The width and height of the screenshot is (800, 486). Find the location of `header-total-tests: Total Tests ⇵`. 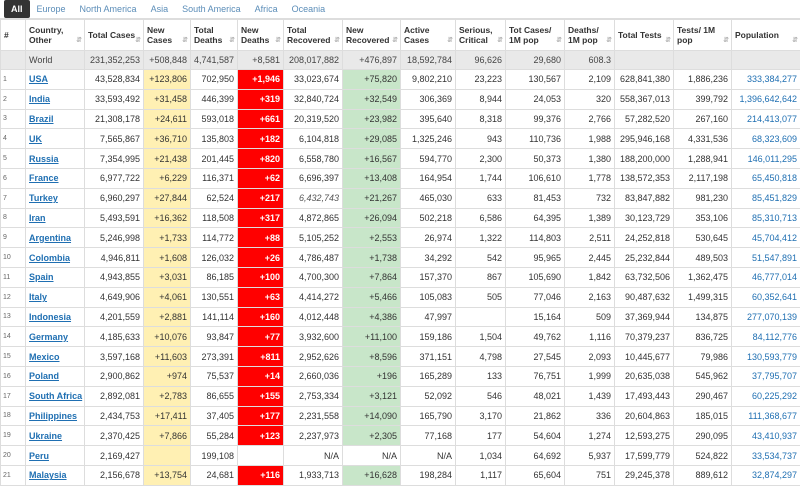

header-total-tests: Total Tests ⇵ is located at coordinates (644, 35).